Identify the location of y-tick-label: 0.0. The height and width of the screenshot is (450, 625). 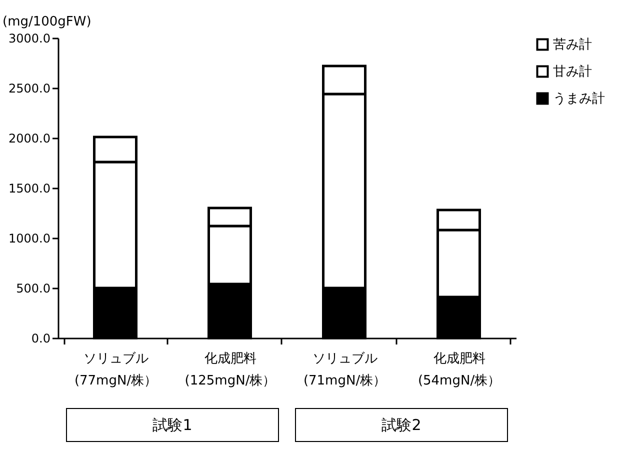
(40, 339).